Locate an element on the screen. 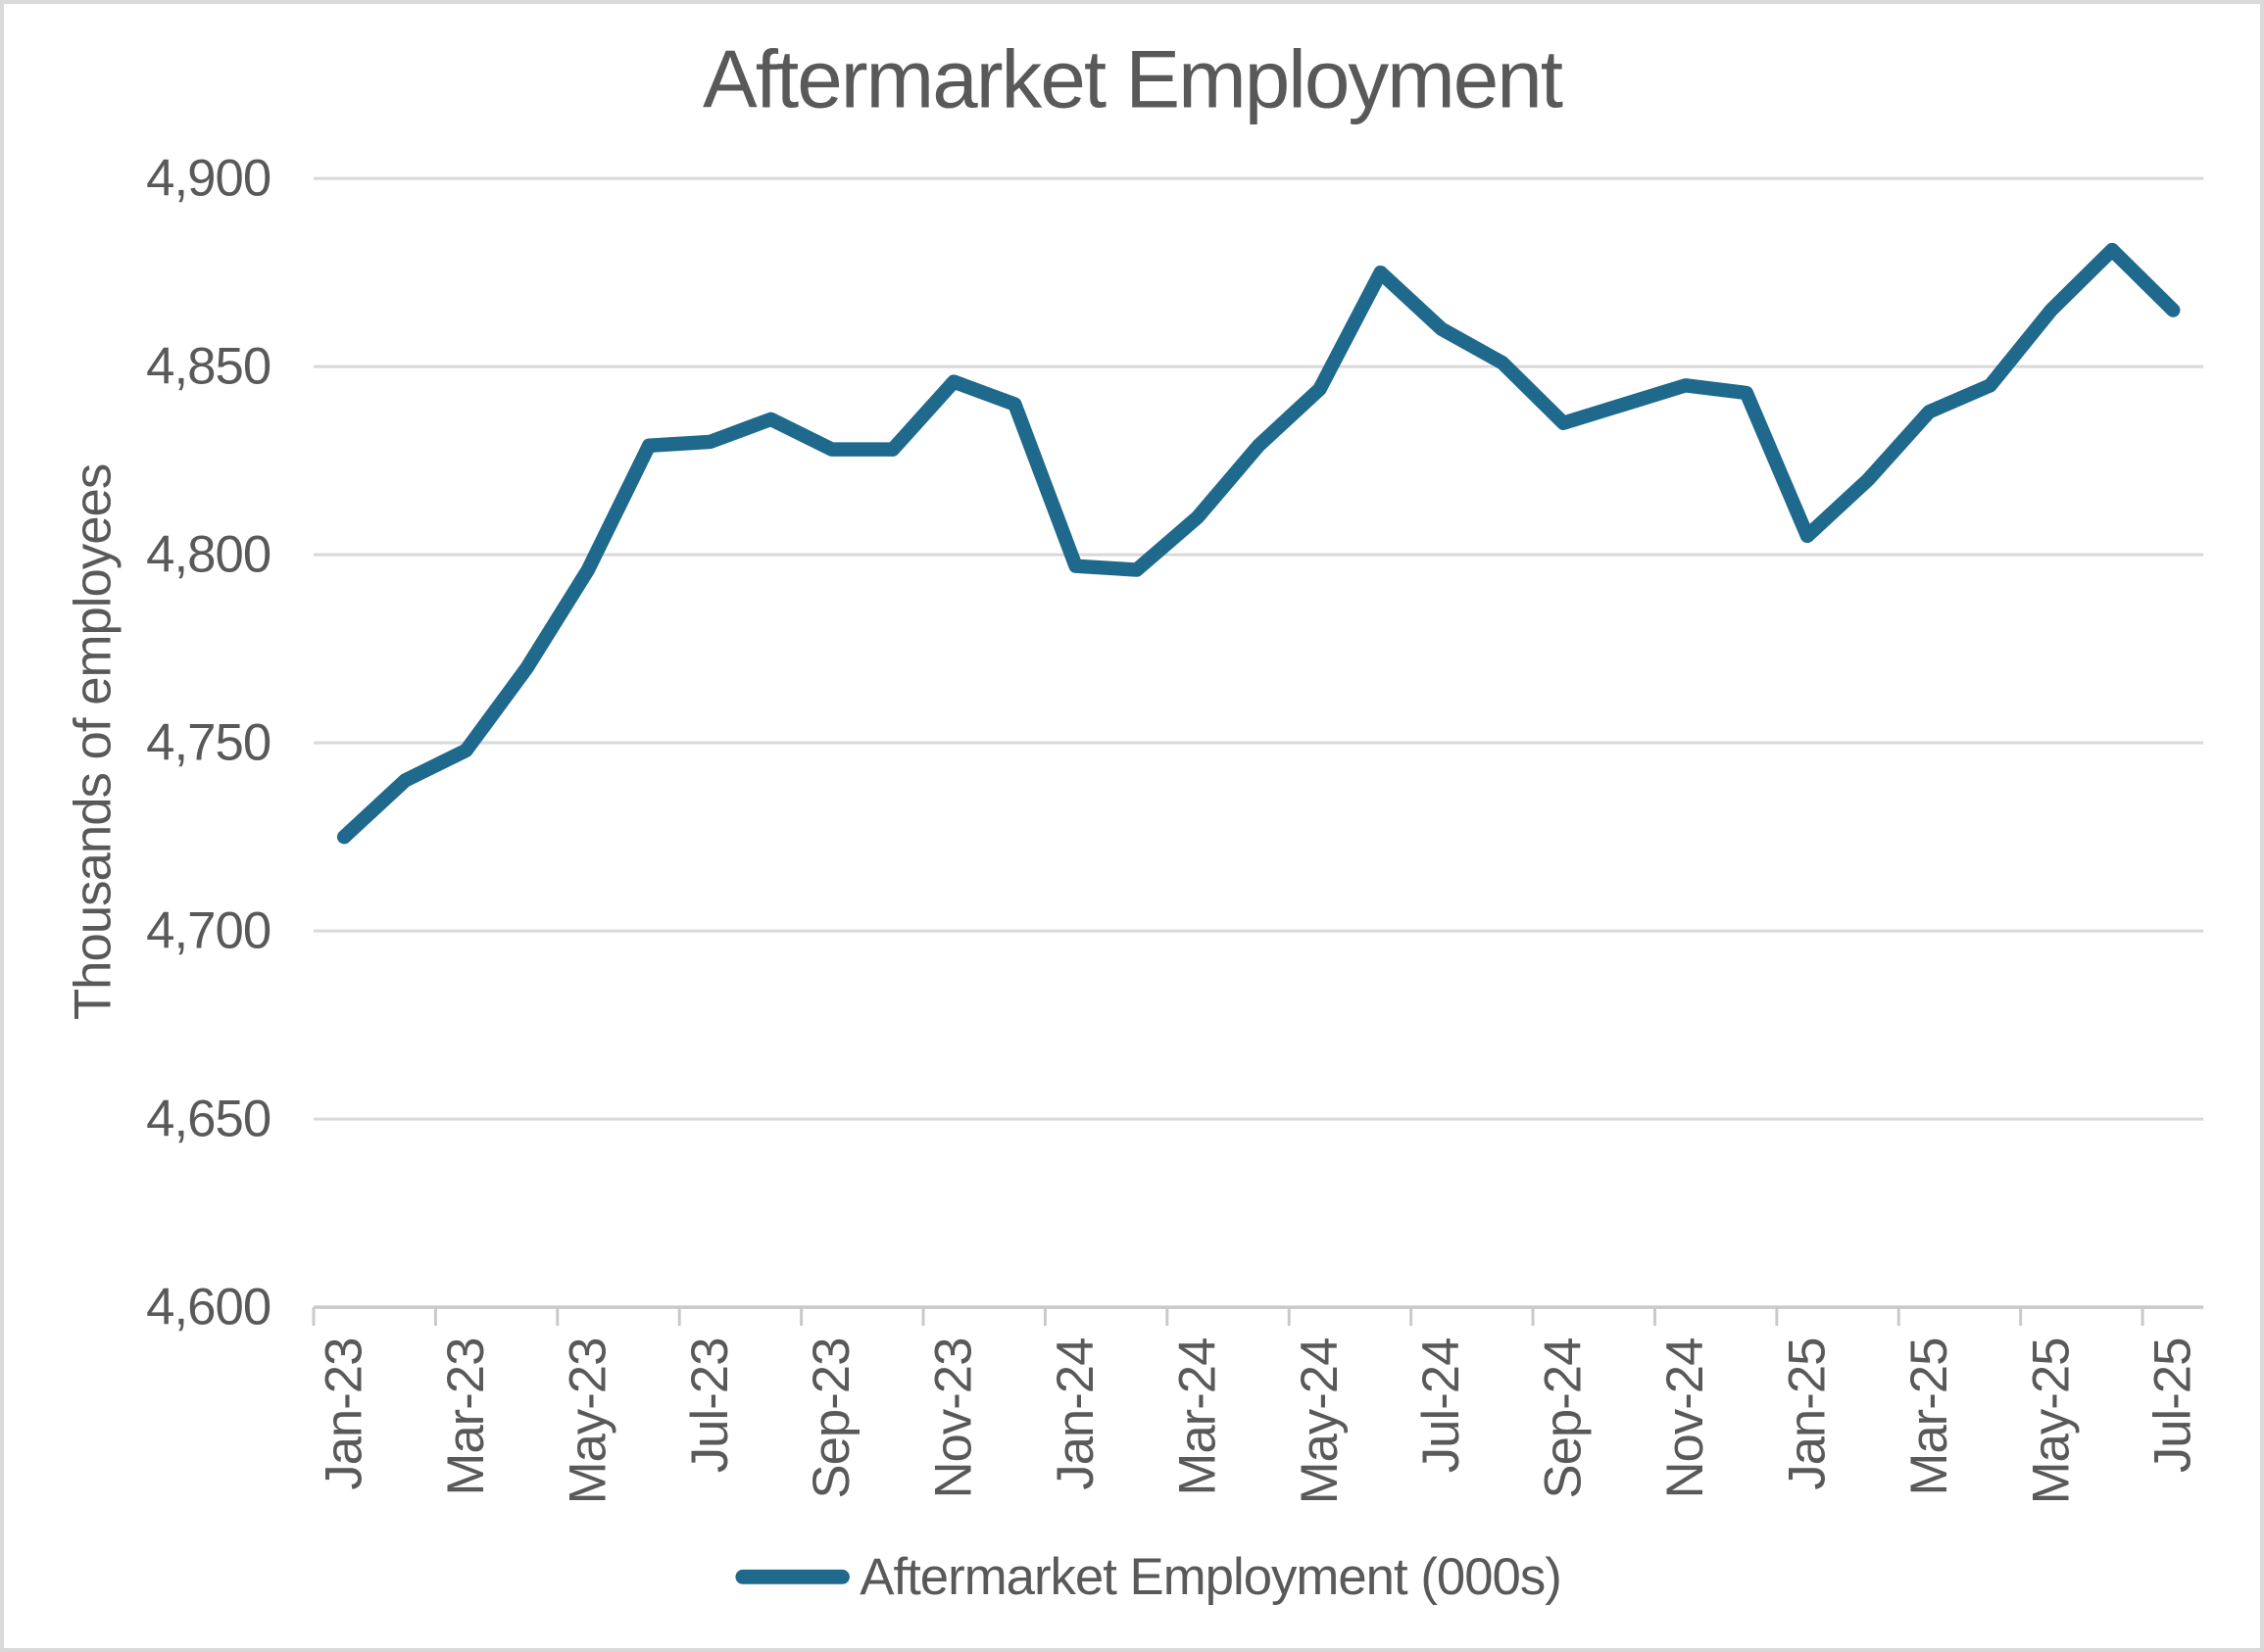  y-axis-tick-label: 4,650 is located at coordinates (208, 1119).